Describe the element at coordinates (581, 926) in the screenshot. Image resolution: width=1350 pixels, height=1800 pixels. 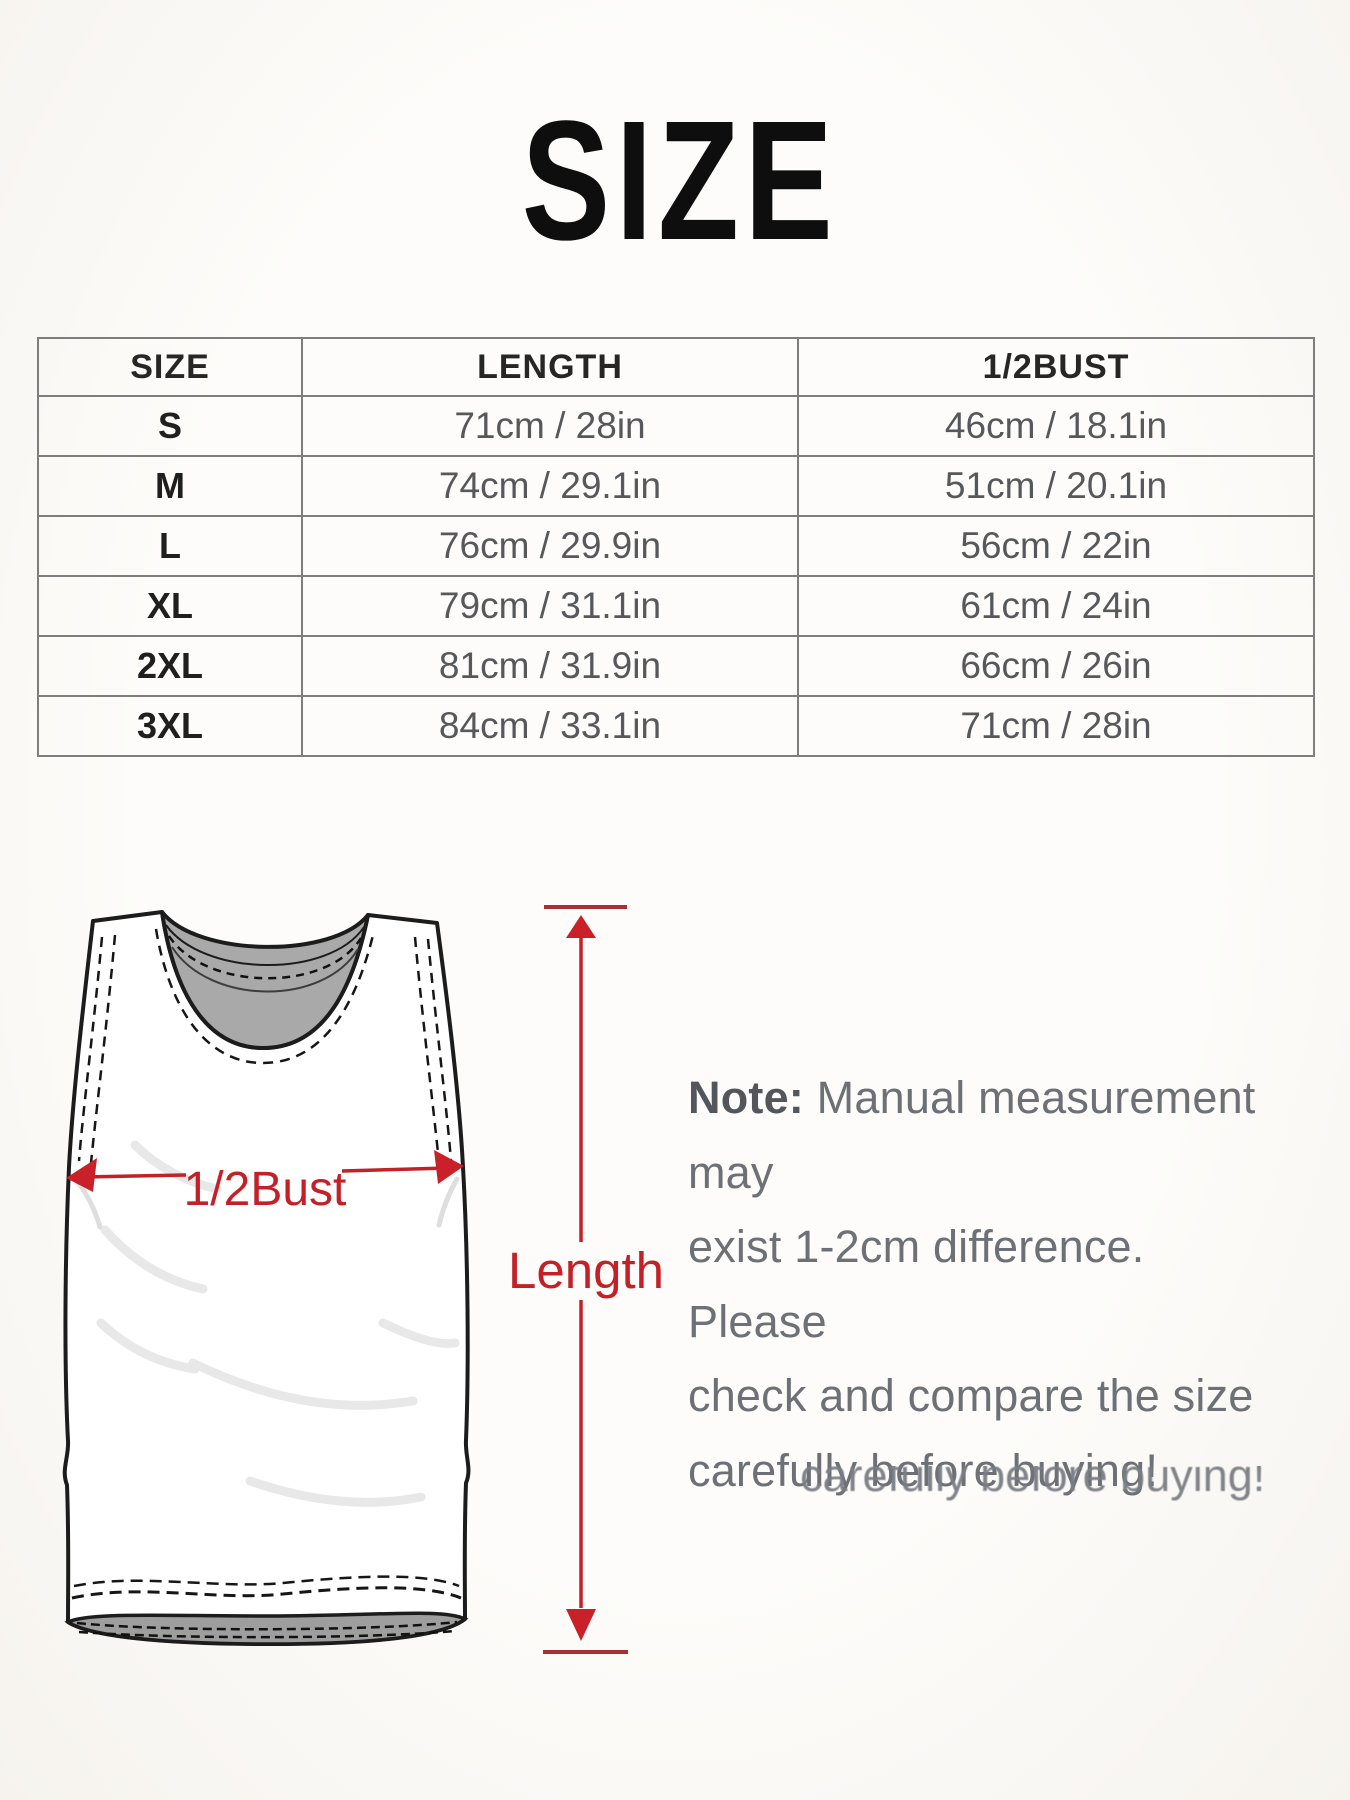
I see `length-arrowhead-top` at that location.